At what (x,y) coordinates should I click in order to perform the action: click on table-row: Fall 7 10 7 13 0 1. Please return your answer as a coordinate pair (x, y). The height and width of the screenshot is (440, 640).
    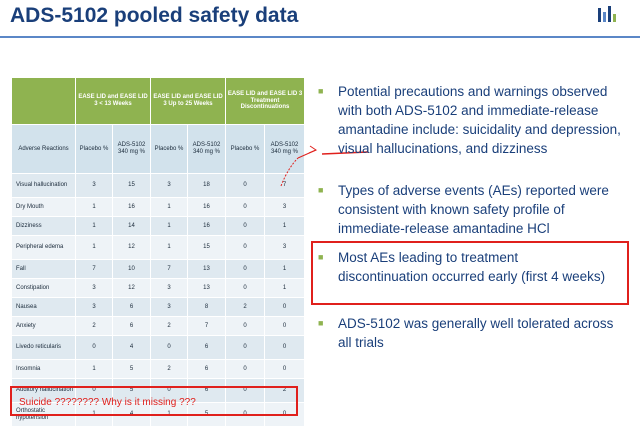
    Looking at the image, I should click on (158, 269).